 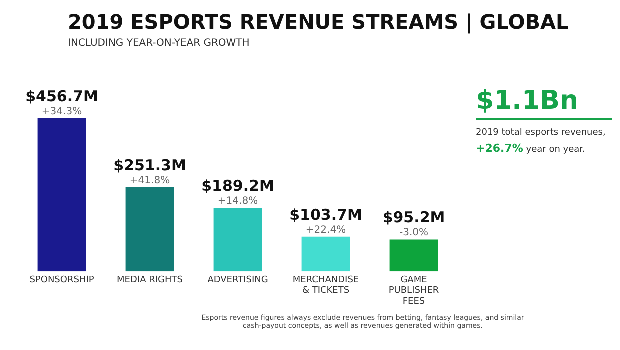 I want to click on text: +26.7% year on year., so click(x=531, y=149).